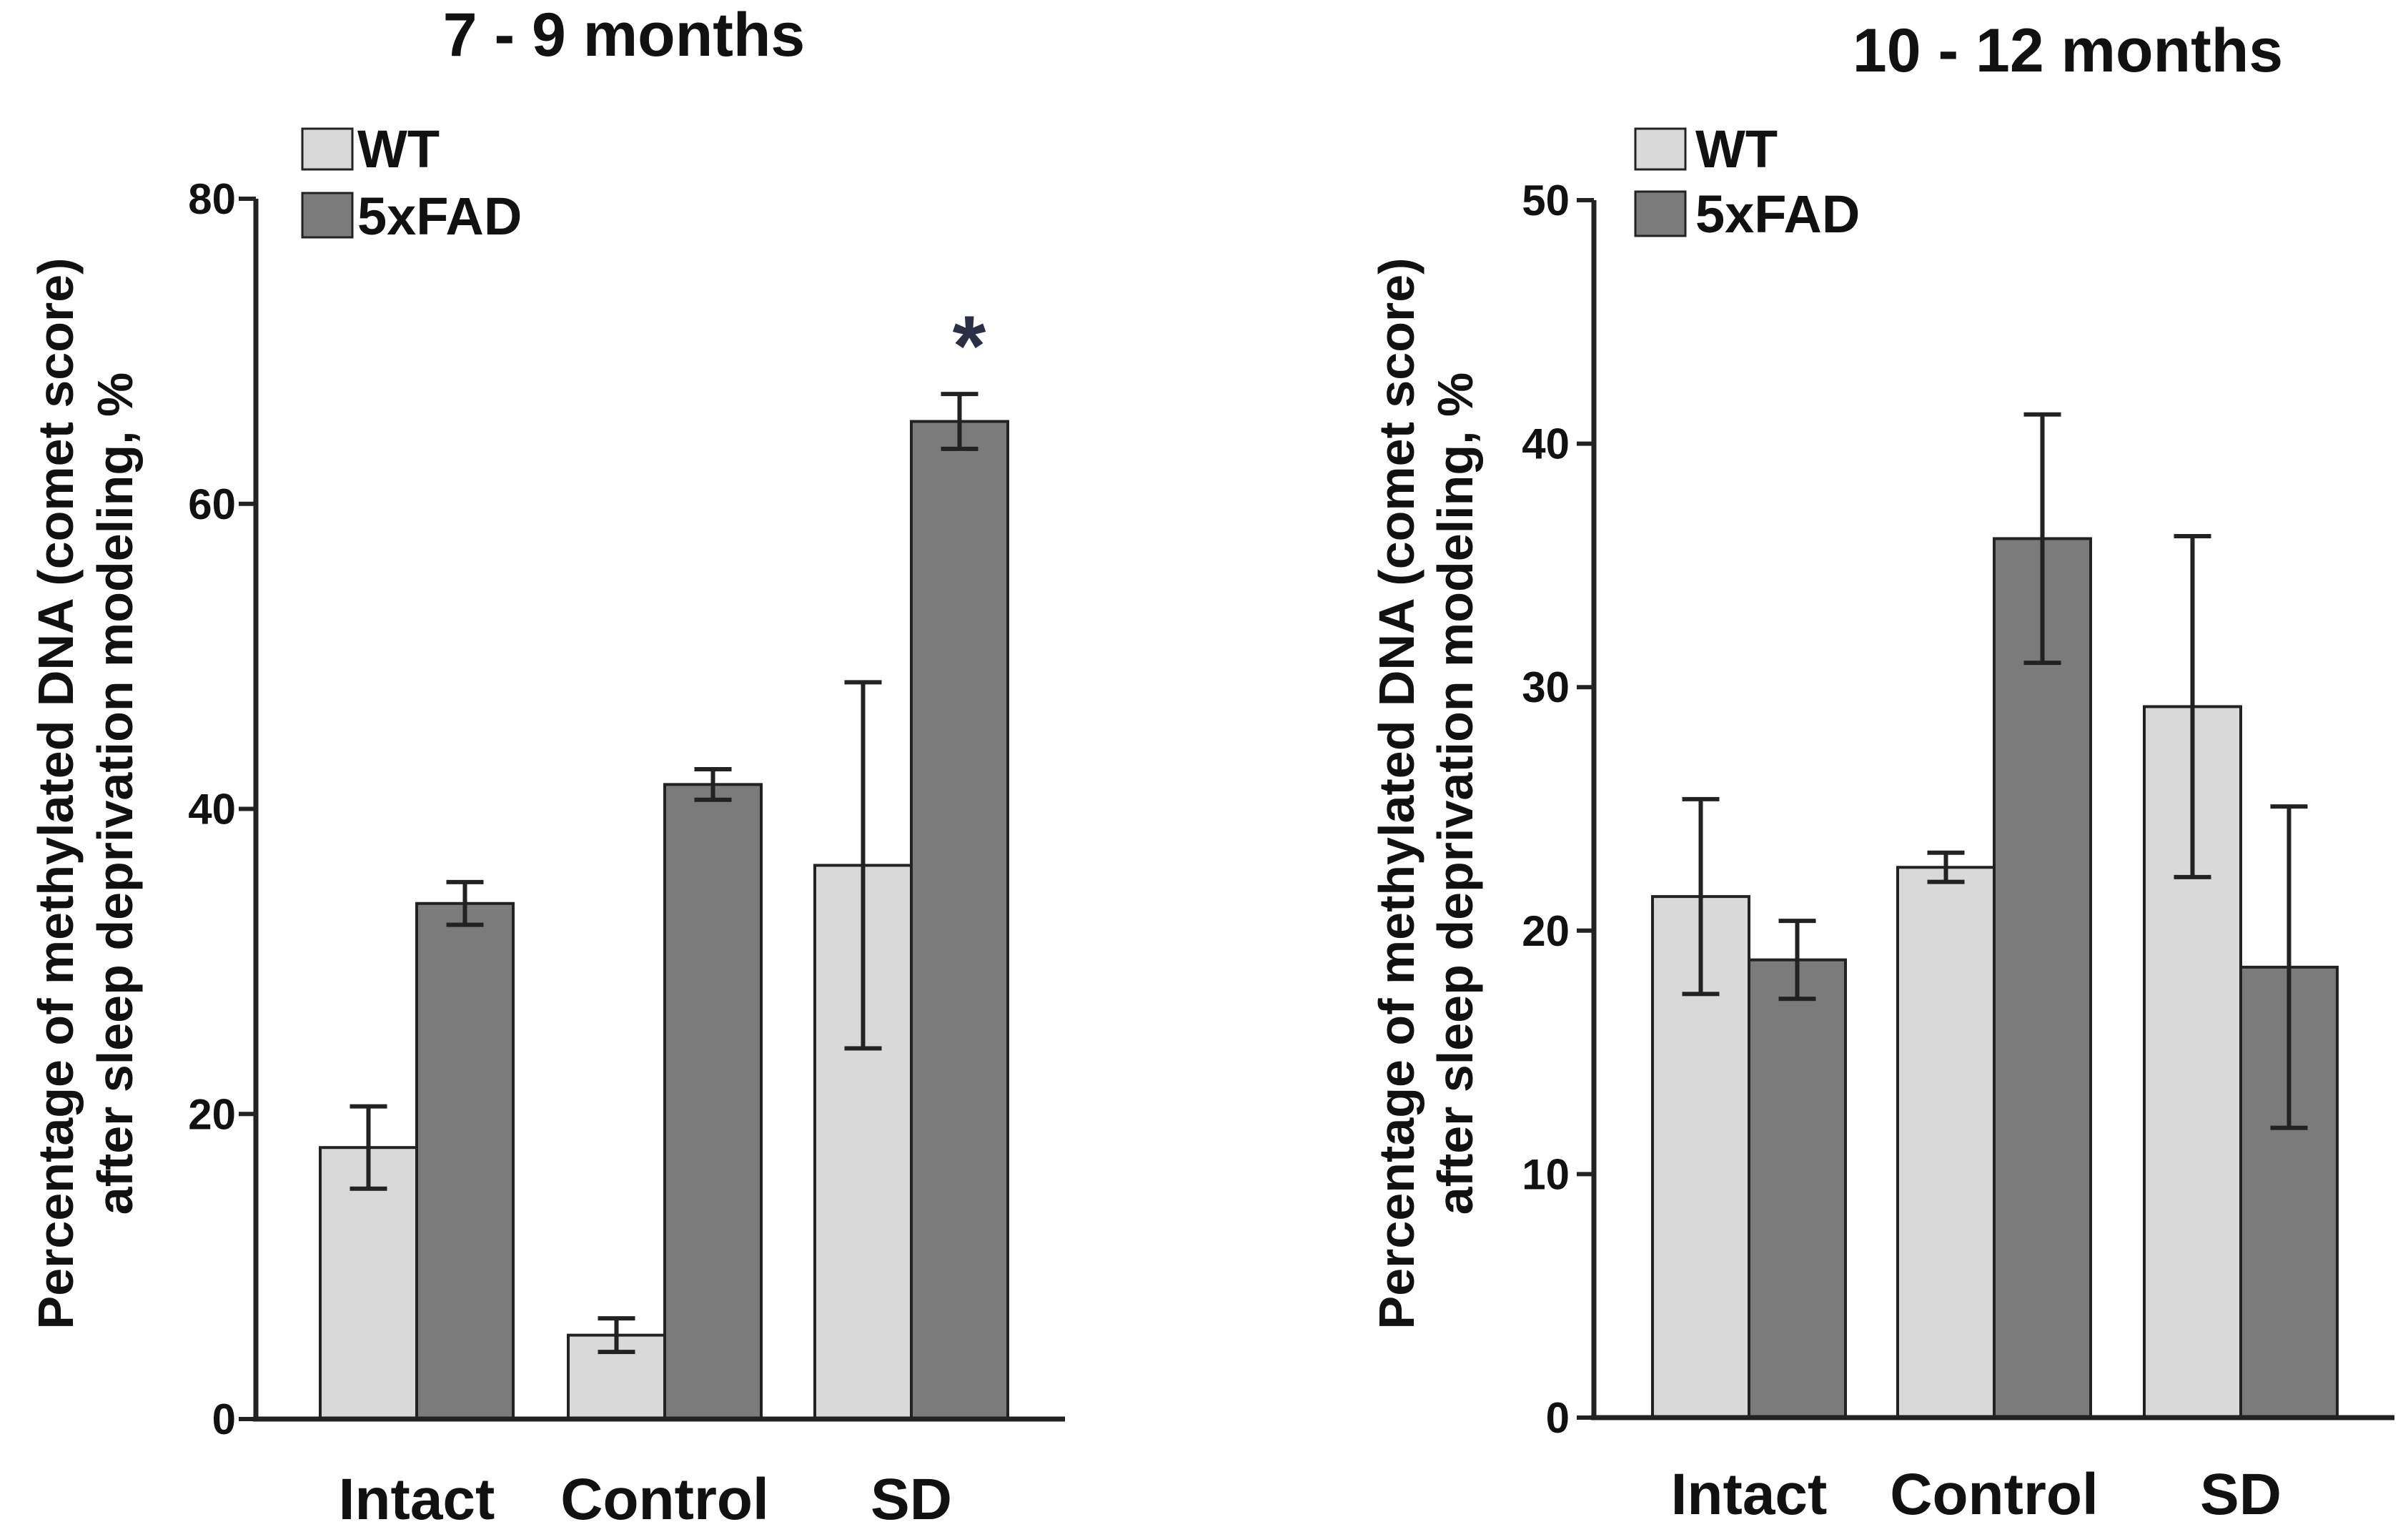 This screenshot has width=2408, height=1532. Describe the element at coordinates (212, 504) in the screenshot. I see `y-tick-label-60: 60` at that location.